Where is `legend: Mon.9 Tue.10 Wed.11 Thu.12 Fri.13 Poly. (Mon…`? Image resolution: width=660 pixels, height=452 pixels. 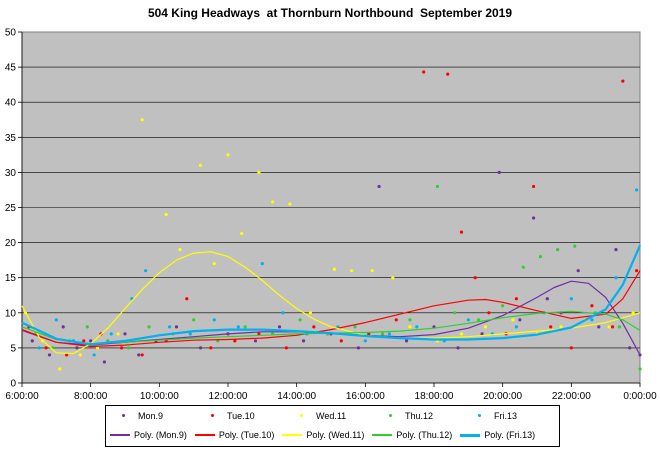 legend: Mon.9 Tue.10 Wed.11 Thu.12 Fri.13 Poly. (Mon… is located at coordinates (332, 426).